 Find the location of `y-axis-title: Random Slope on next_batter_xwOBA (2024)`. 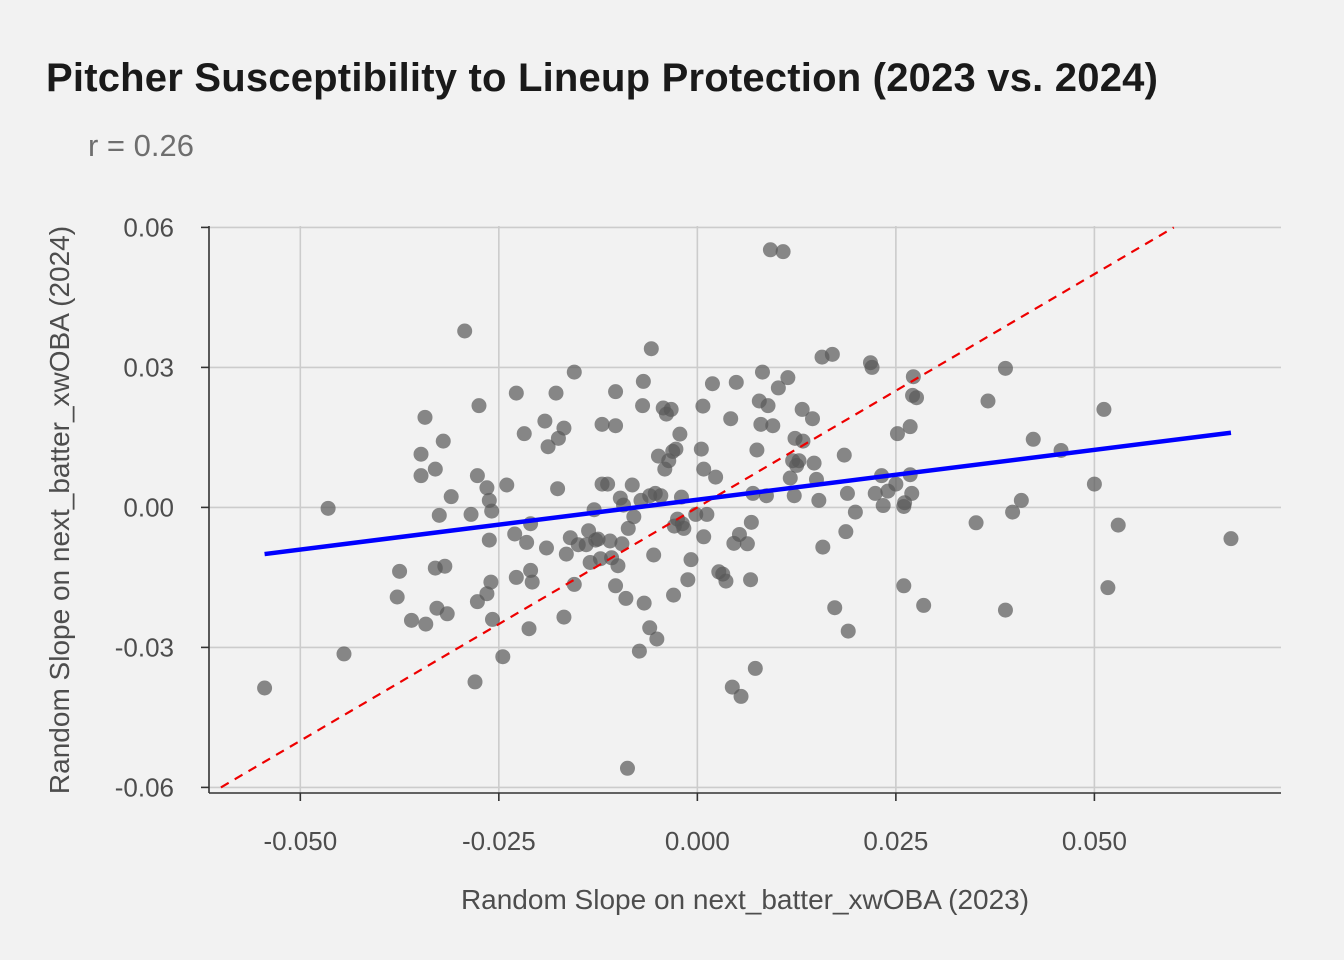

y-axis-title: Random Slope on next_batter_xwOBA (2024) is located at coordinates (59, 510).